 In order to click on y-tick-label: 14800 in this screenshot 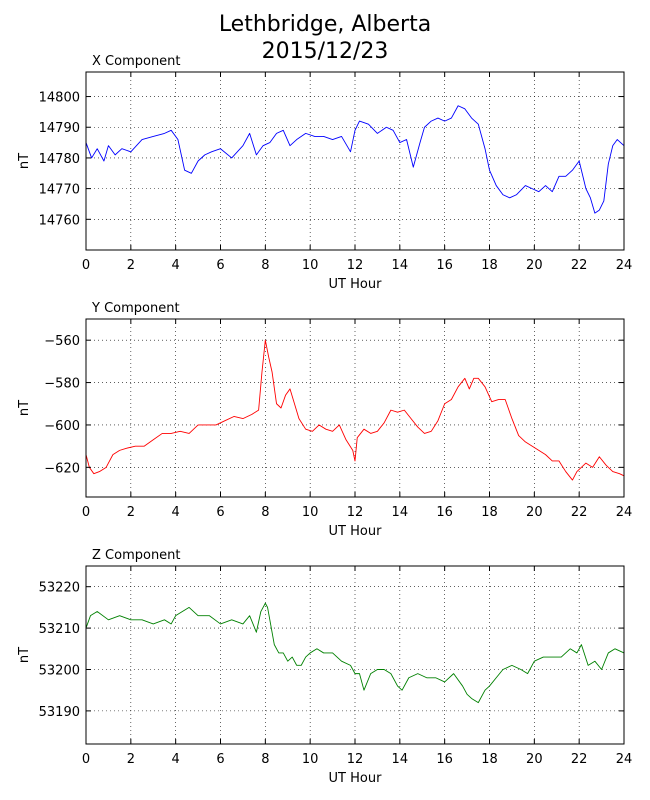, I will do `click(59, 98)`.